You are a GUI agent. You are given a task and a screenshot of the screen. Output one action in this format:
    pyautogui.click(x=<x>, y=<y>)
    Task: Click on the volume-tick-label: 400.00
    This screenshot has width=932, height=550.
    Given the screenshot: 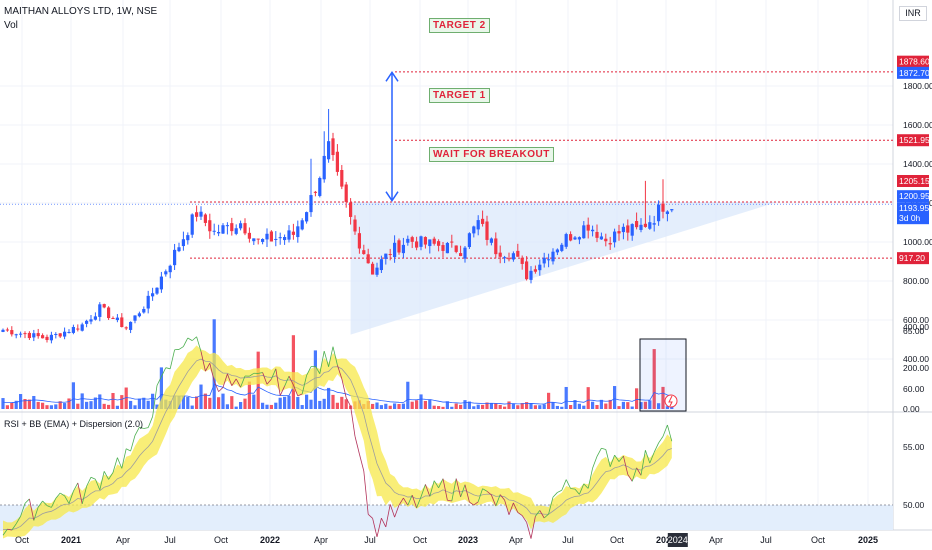 What is the action you would take?
    pyautogui.click(x=916, y=327)
    